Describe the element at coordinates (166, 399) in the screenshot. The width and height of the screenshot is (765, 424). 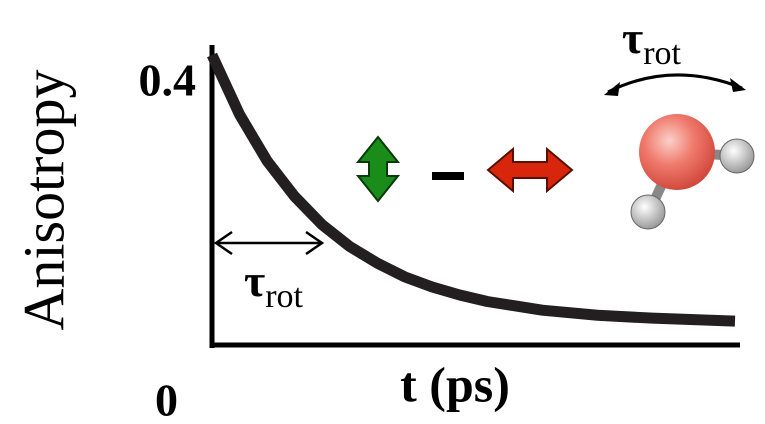
I see `y-tick-label: 0` at that location.